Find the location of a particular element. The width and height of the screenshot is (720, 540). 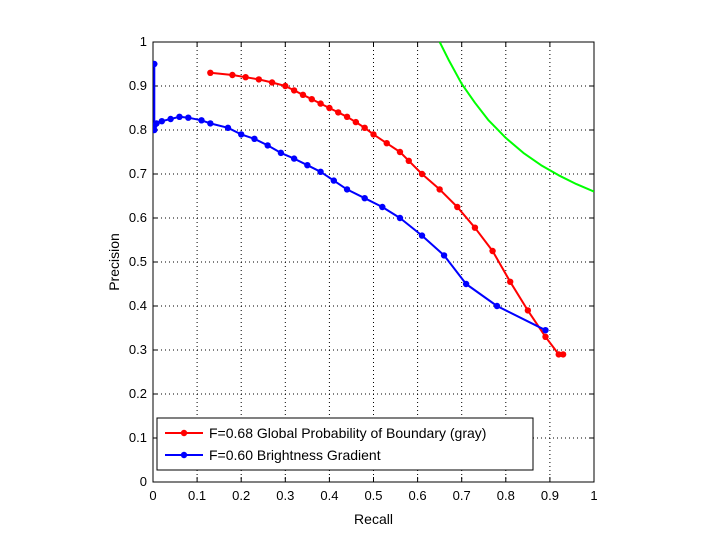

x-tick-label: 0.4 is located at coordinates (329, 495).